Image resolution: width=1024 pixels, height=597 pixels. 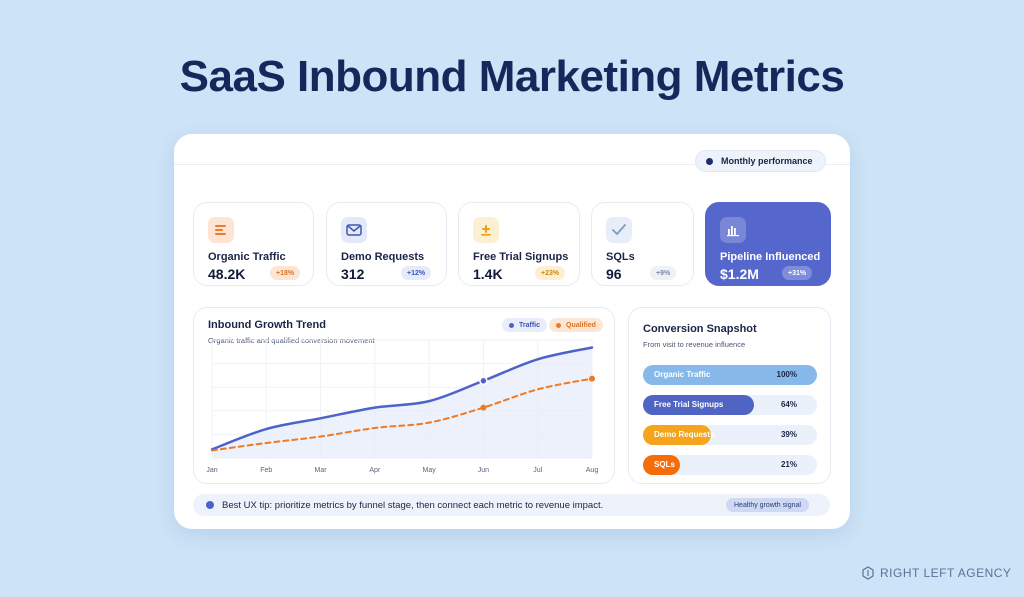 I want to click on kpi-label: Demo Requests, so click(x=383, y=257).